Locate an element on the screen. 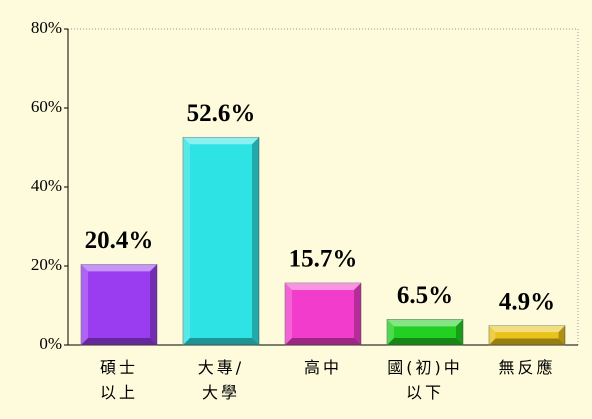 The width and height of the screenshot is (592, 419). y-tick-label: 20% is located at coordinates (46, 264).